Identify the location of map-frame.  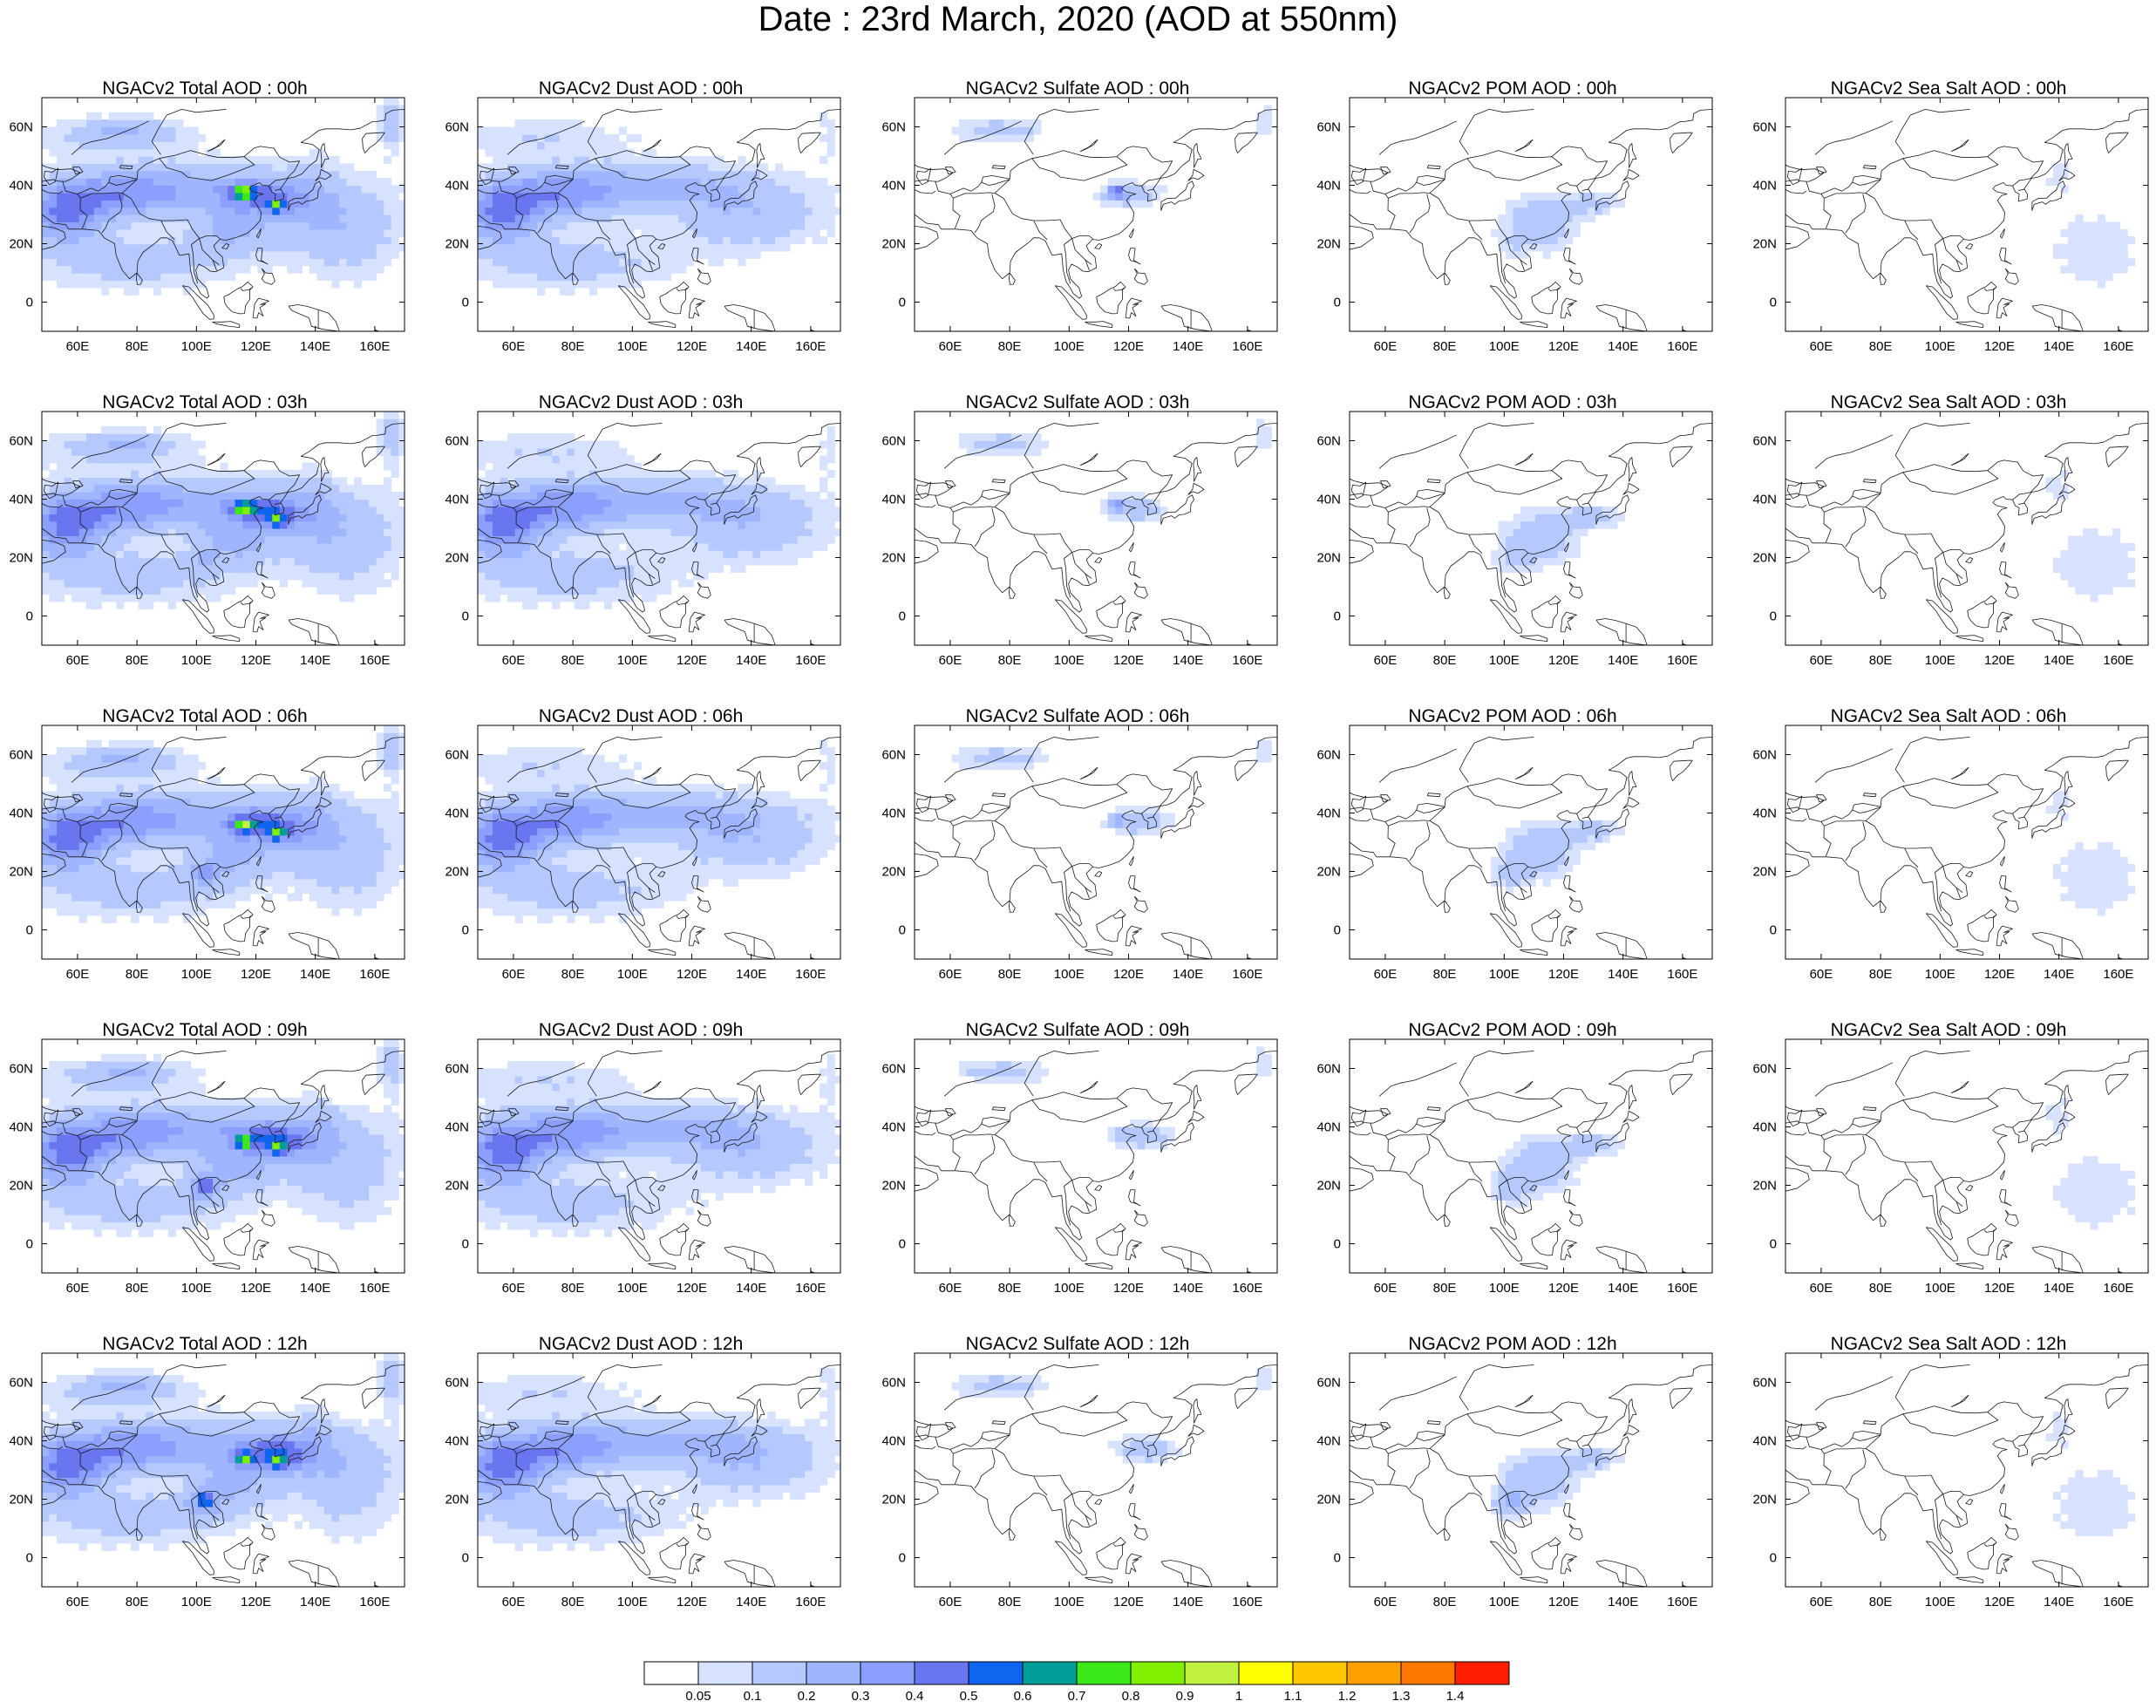
(1966, 842).